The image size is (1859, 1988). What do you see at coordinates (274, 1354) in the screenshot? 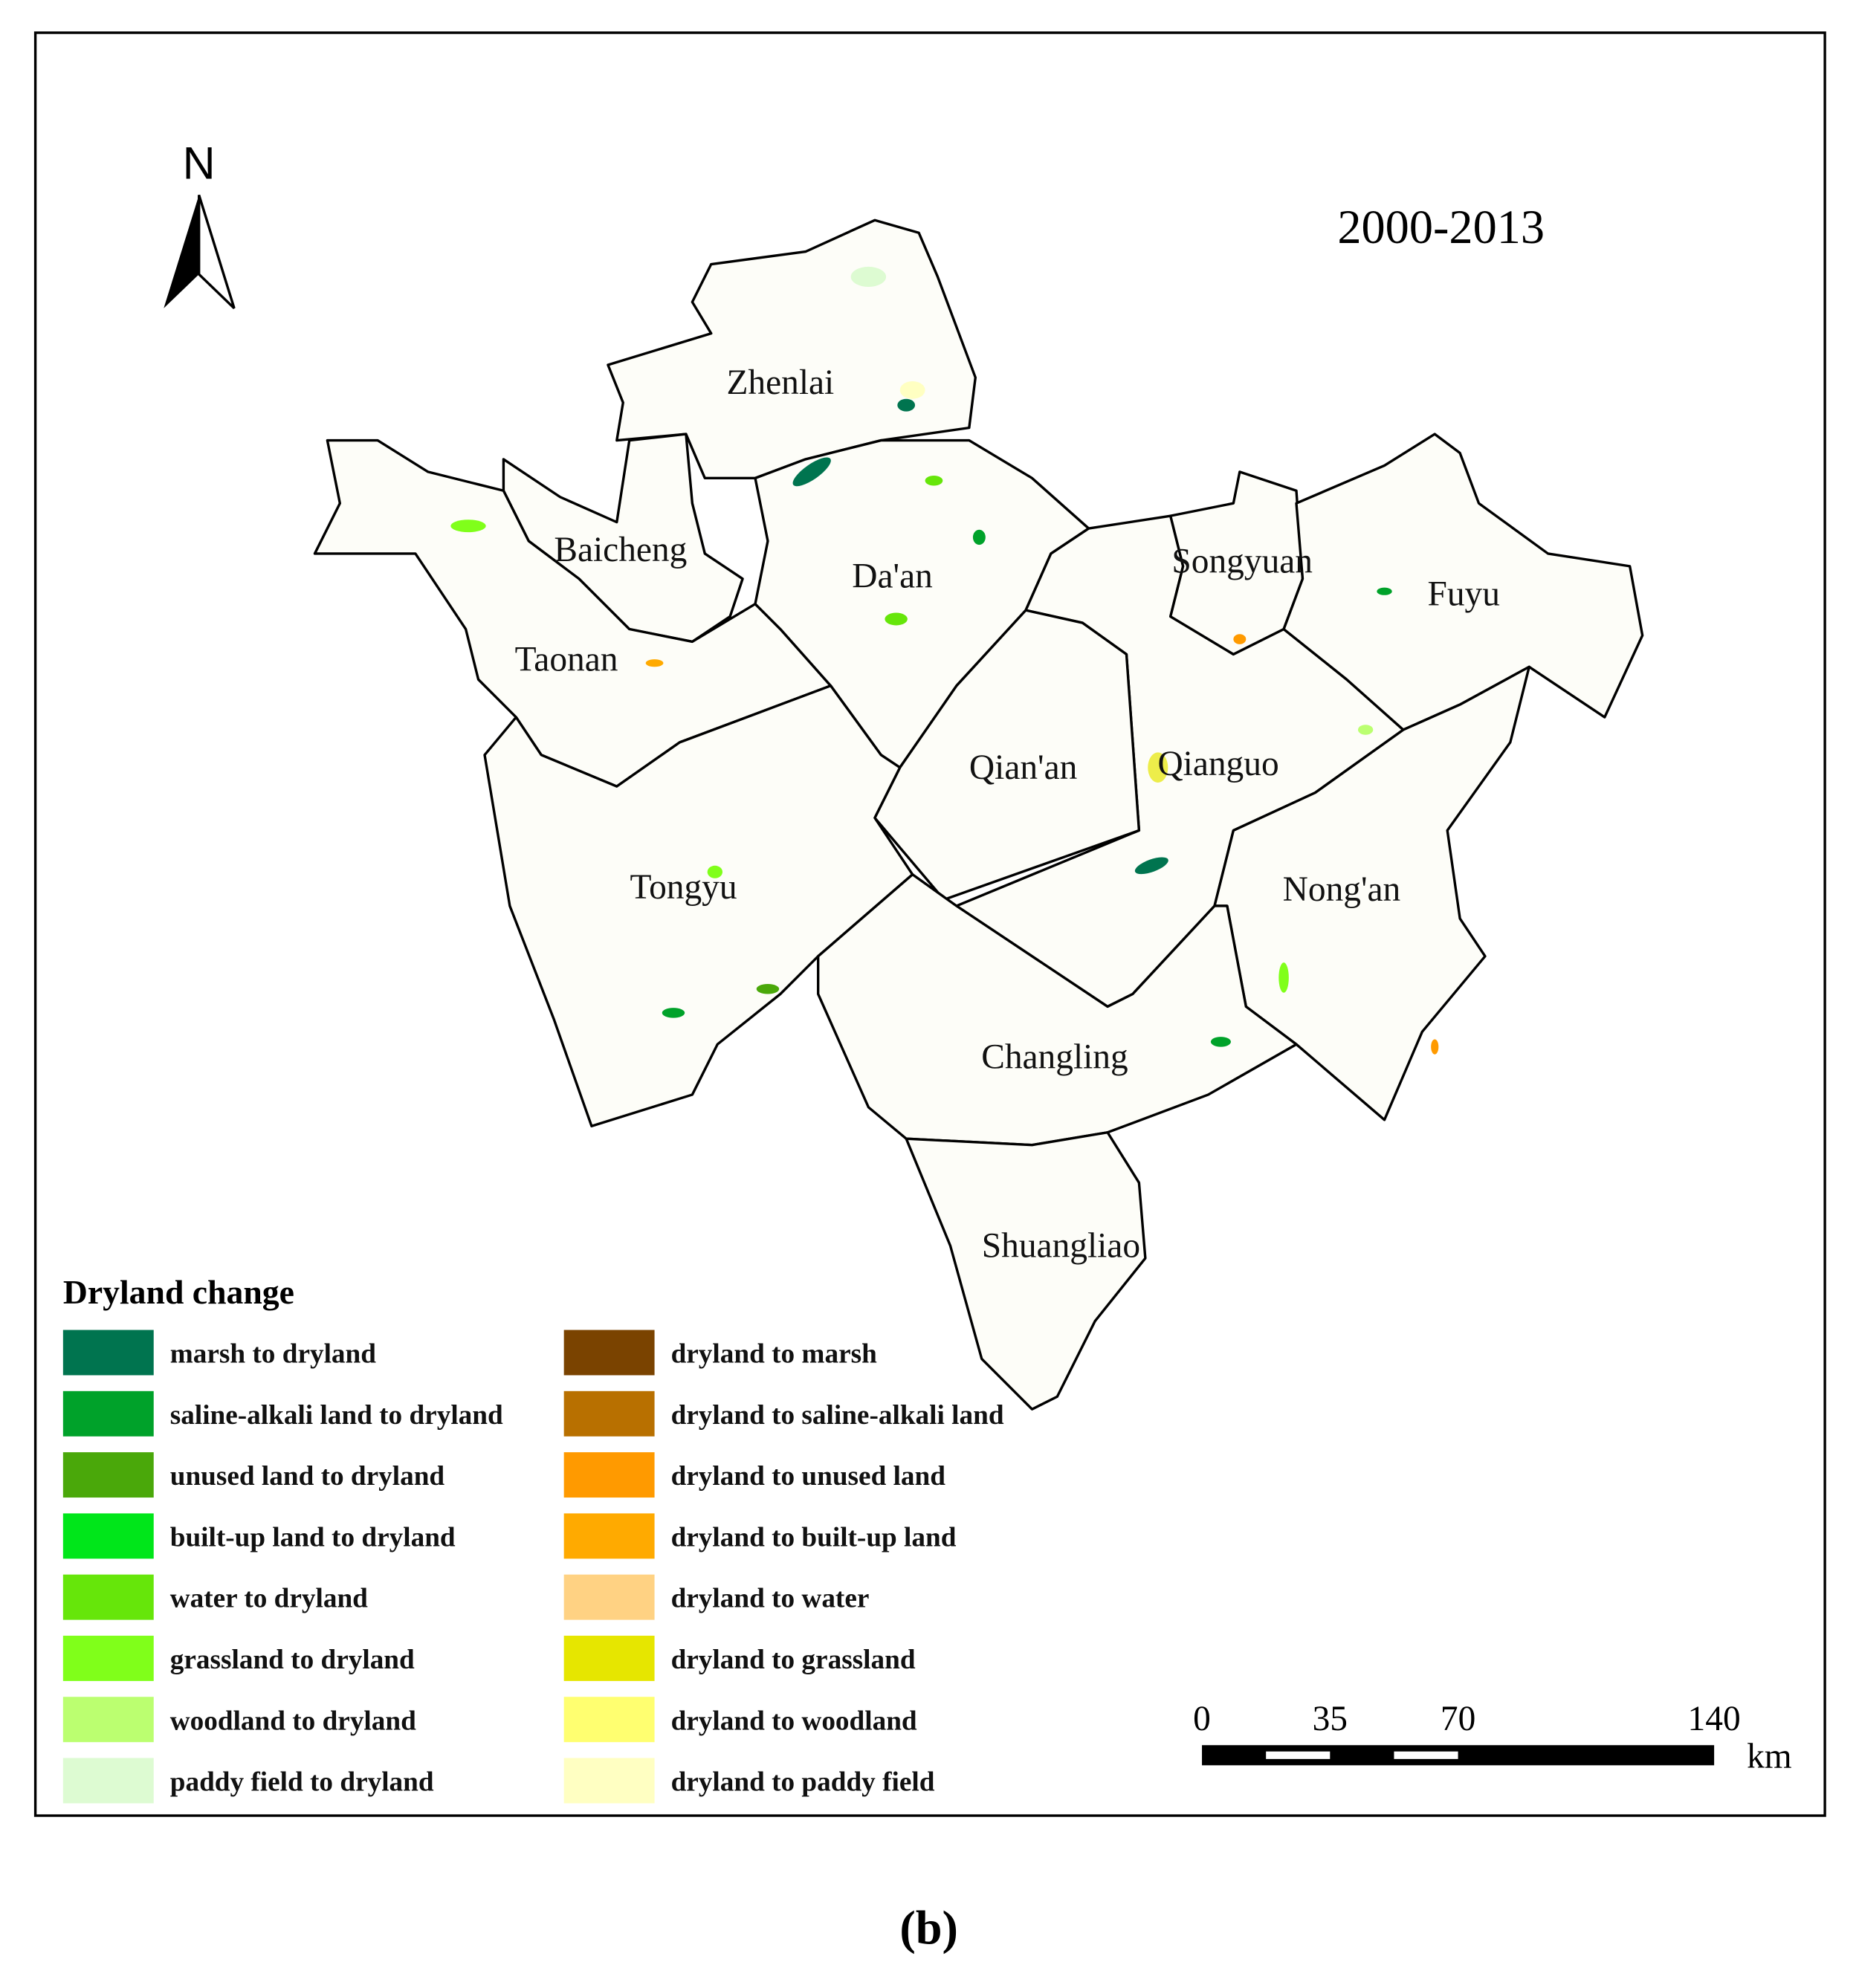
I see `legend-label: marsh to dryland` at bounding box center [274, 1354].